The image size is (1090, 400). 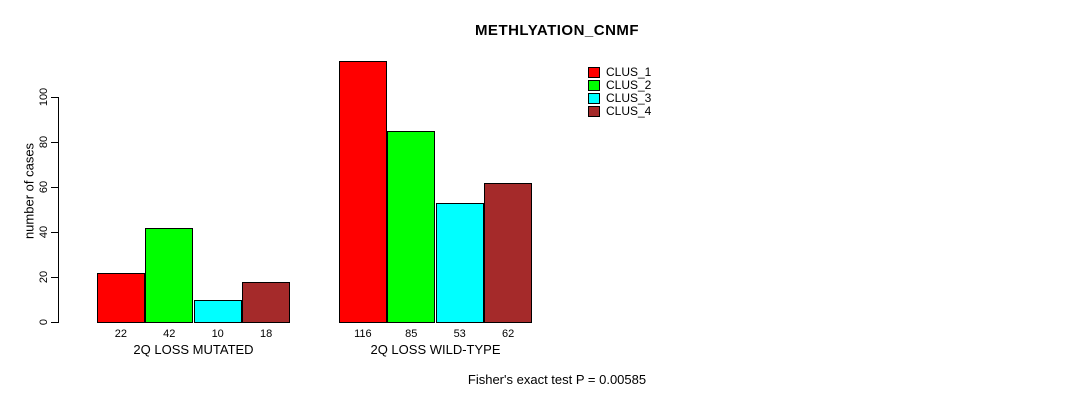 I want to click on y-tick-label-100: 100, so click(x=44, y=97).